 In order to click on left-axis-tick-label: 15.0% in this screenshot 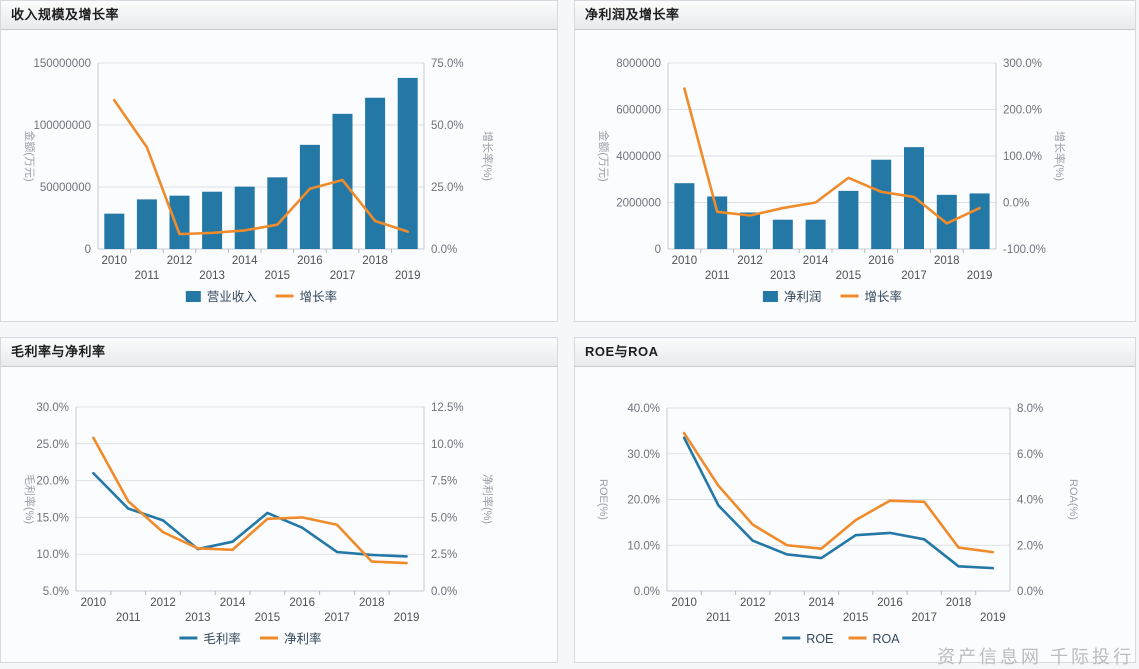, I will do `click(52, 518)`.